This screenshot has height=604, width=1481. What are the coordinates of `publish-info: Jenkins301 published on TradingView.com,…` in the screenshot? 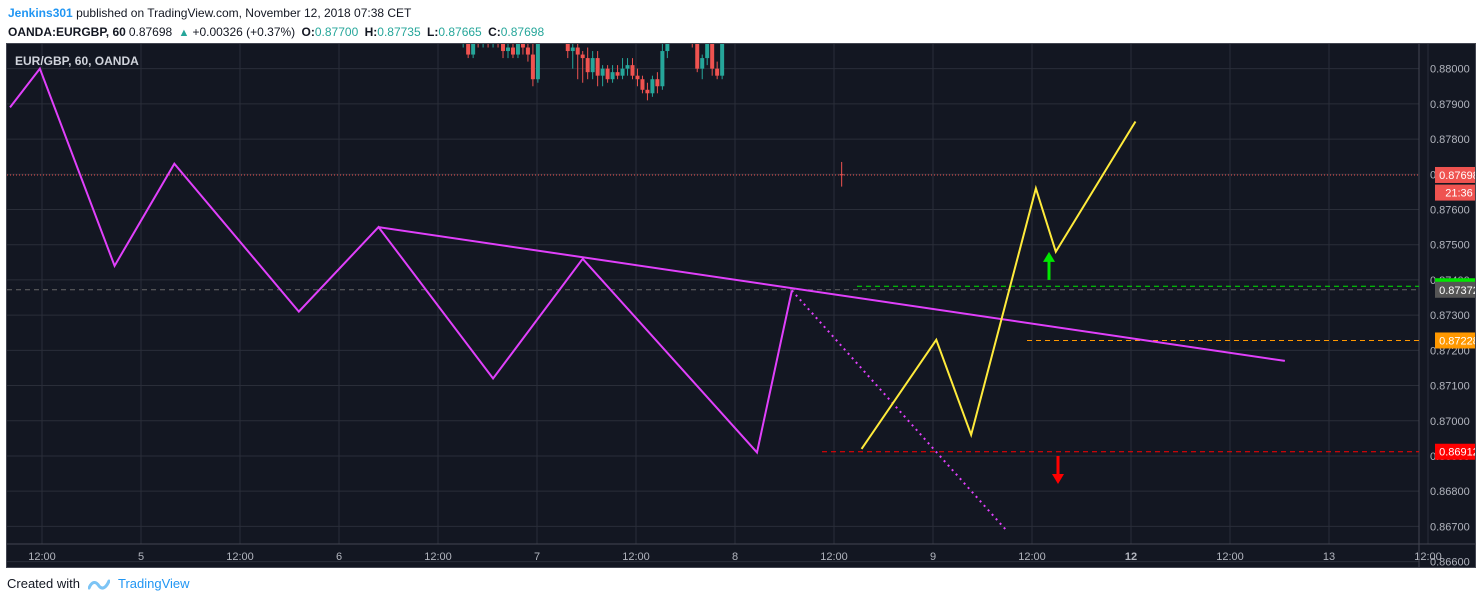 It's located at (277, 13).